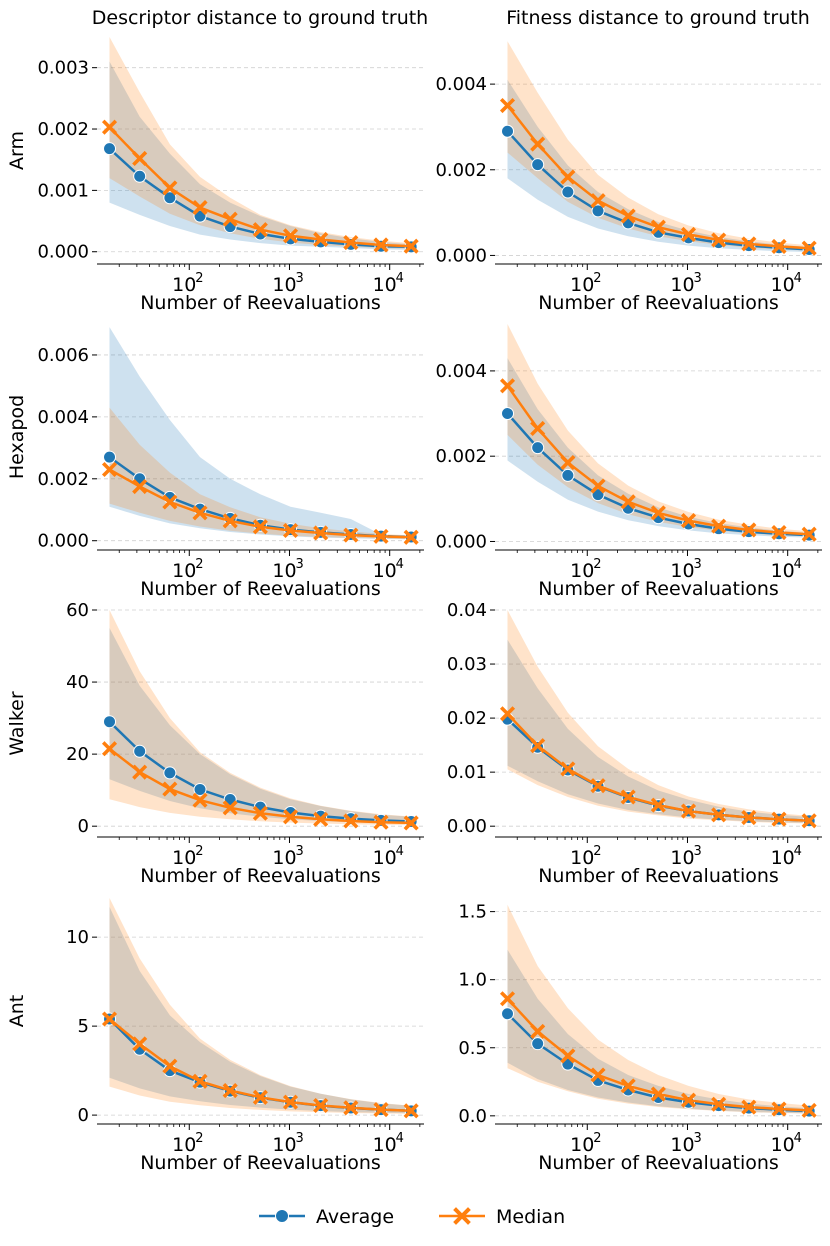 The image size is (830, 1246). What do you see at coordinates (472, 1116) in the screenshot?
I see `y-tick-label: 0.0` at bounding box center [472, 1116].